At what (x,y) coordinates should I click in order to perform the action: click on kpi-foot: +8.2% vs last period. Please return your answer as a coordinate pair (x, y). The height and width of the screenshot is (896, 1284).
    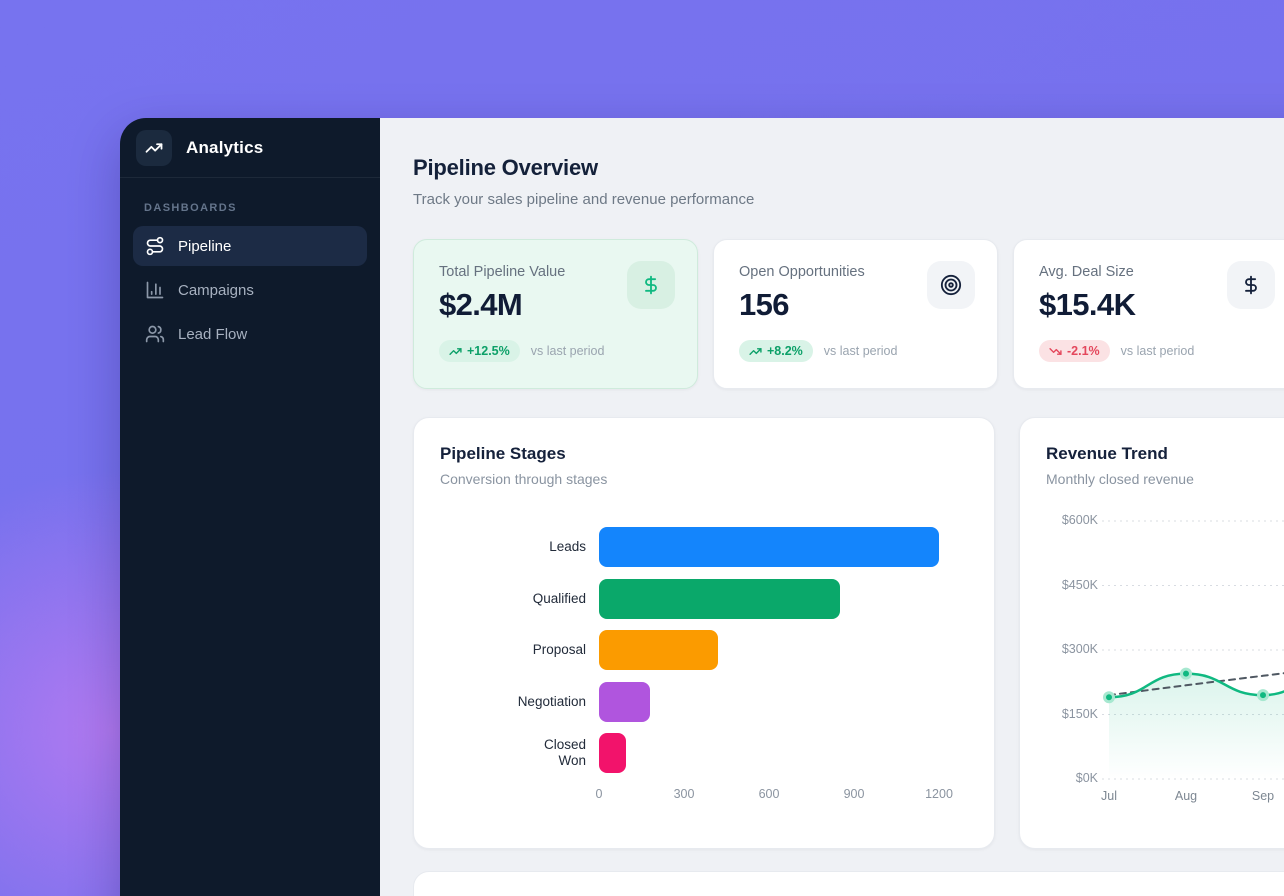
    Looking at the image, I should click on (855, 351).